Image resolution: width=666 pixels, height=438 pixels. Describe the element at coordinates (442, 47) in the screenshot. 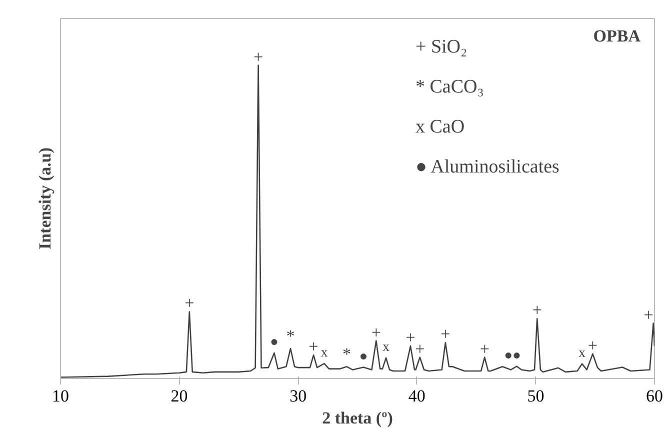

I see `text: + SiO₂` at that location.